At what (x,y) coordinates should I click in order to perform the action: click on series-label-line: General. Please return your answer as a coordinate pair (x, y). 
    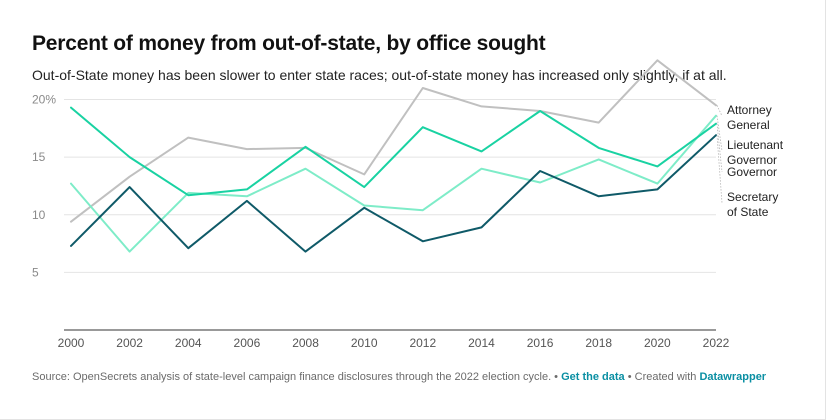
    Looking at the image, I should click on (748, 125).